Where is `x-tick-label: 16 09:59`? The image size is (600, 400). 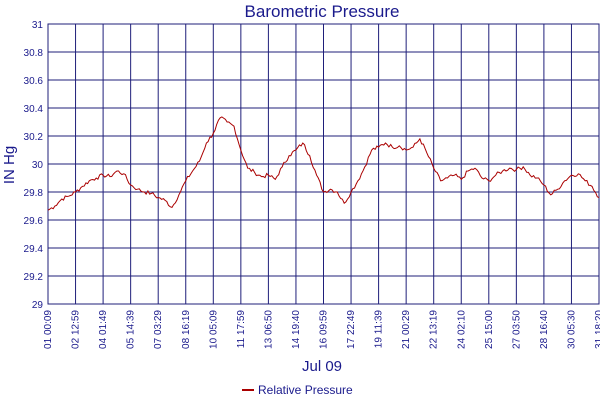
x-tick-label: 16 09:59 is located at coordinates (324, 329).